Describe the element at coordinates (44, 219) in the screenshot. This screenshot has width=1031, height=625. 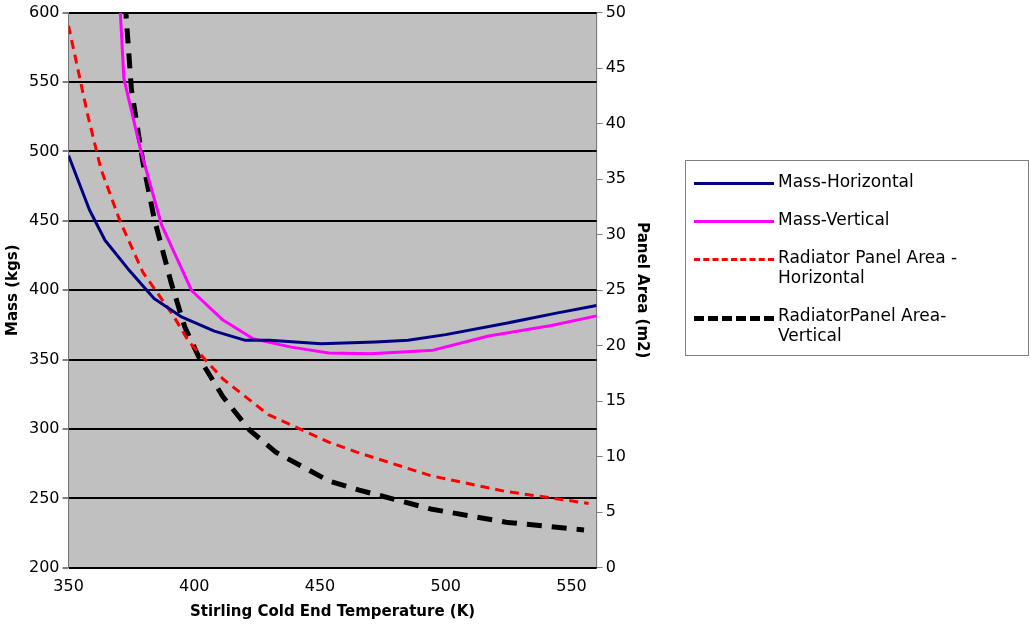
I see `y-tick-label: 450` at that location.